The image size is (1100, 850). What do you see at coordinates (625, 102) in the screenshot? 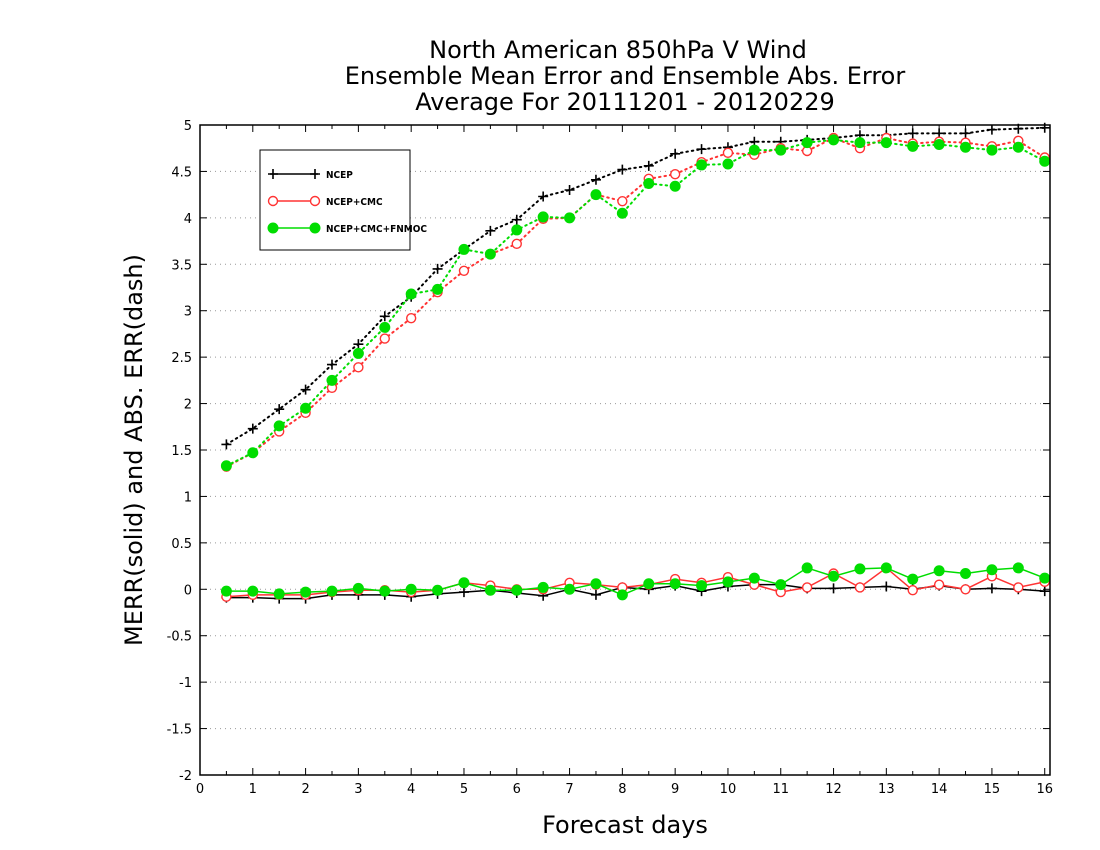
I see `chart-period-line: Average For 20111201 - 20120229` at bounding box center [625, 102].